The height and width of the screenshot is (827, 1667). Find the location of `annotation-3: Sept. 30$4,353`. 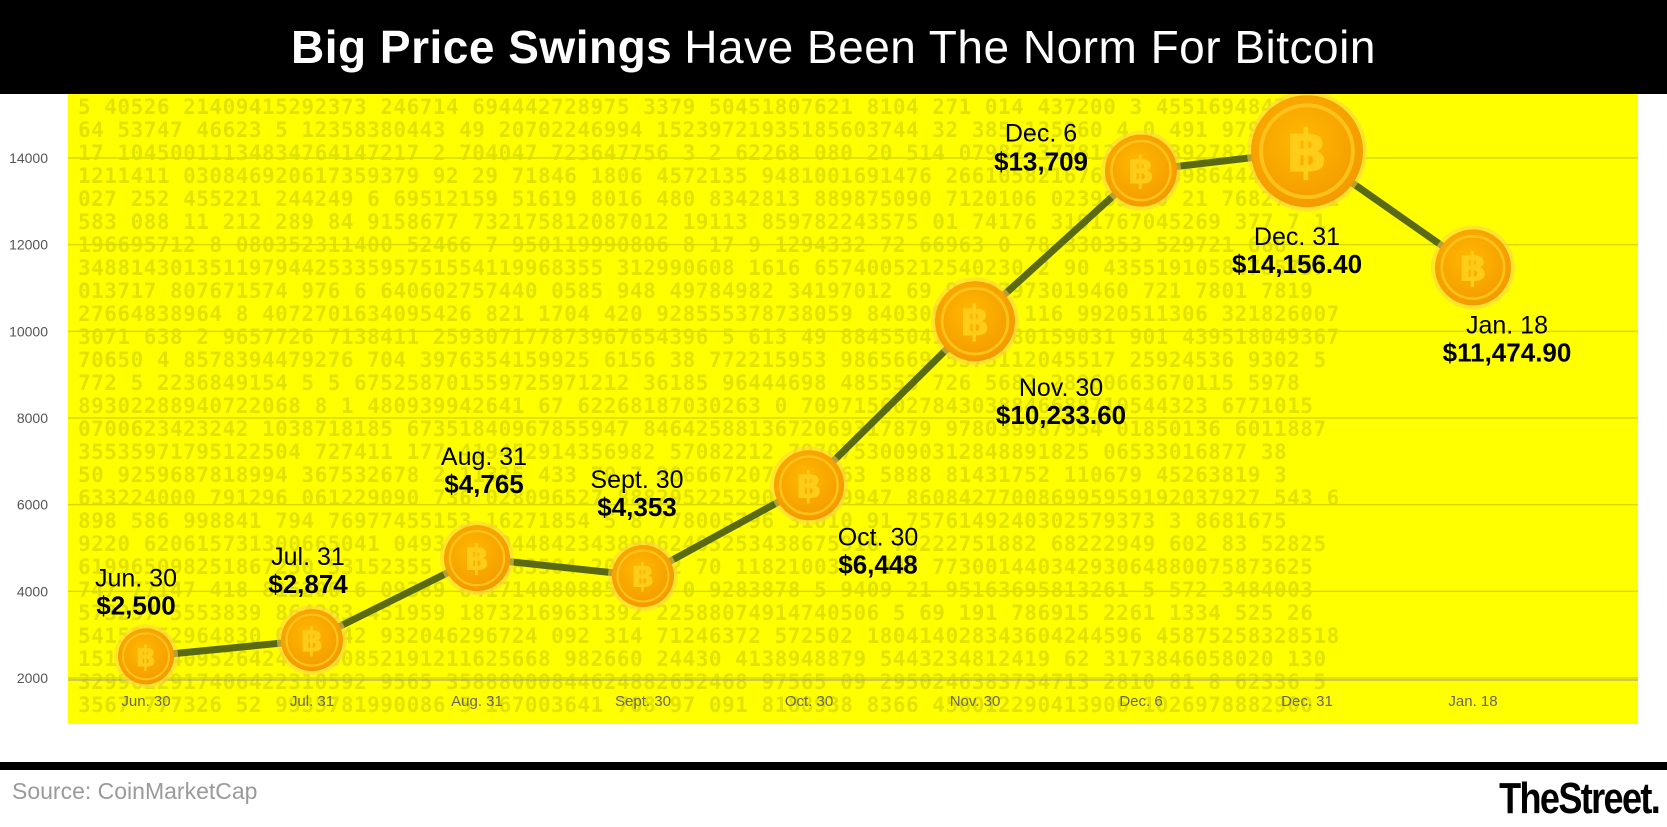

annotation-3: Sept. 30$4,353 is located at coordinates (636, 494).